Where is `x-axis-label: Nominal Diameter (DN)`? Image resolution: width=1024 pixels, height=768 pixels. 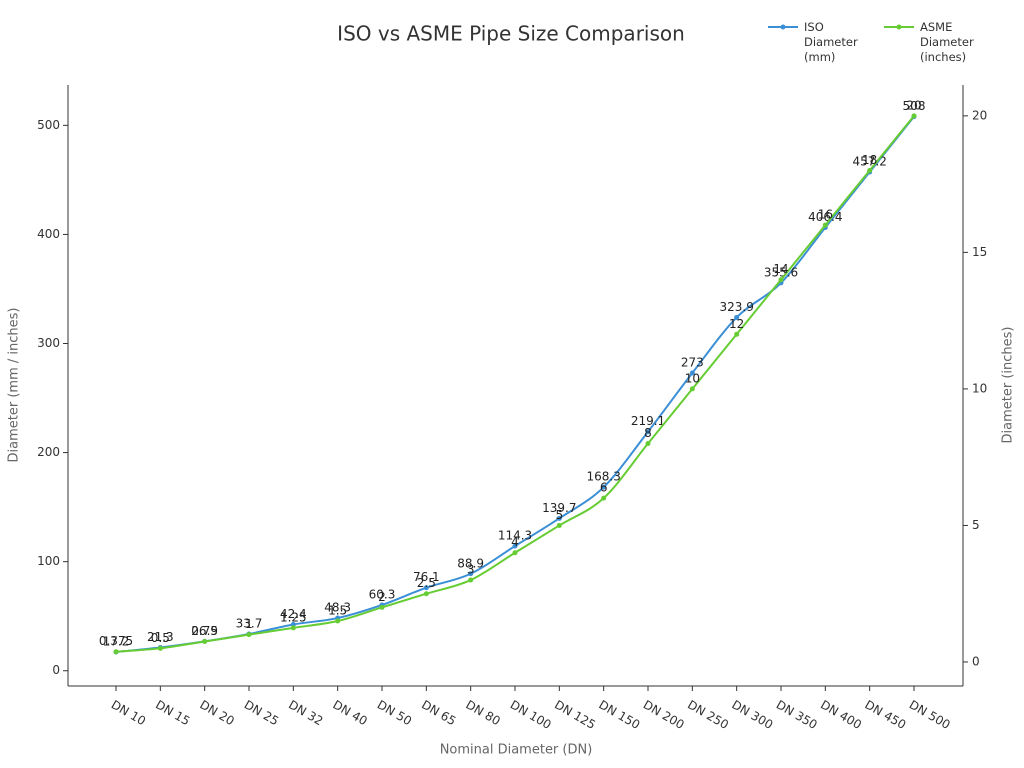 x-axis-label: Nominal Diameter (DN) is located at coordinates (516, 750).